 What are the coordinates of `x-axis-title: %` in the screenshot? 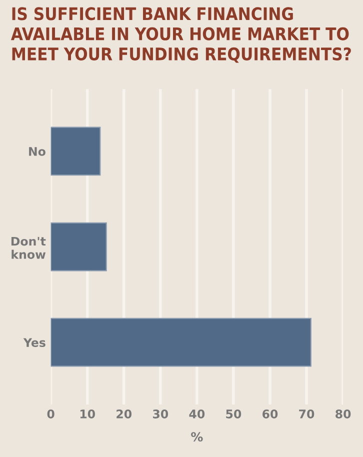 It's located at (197, 437).